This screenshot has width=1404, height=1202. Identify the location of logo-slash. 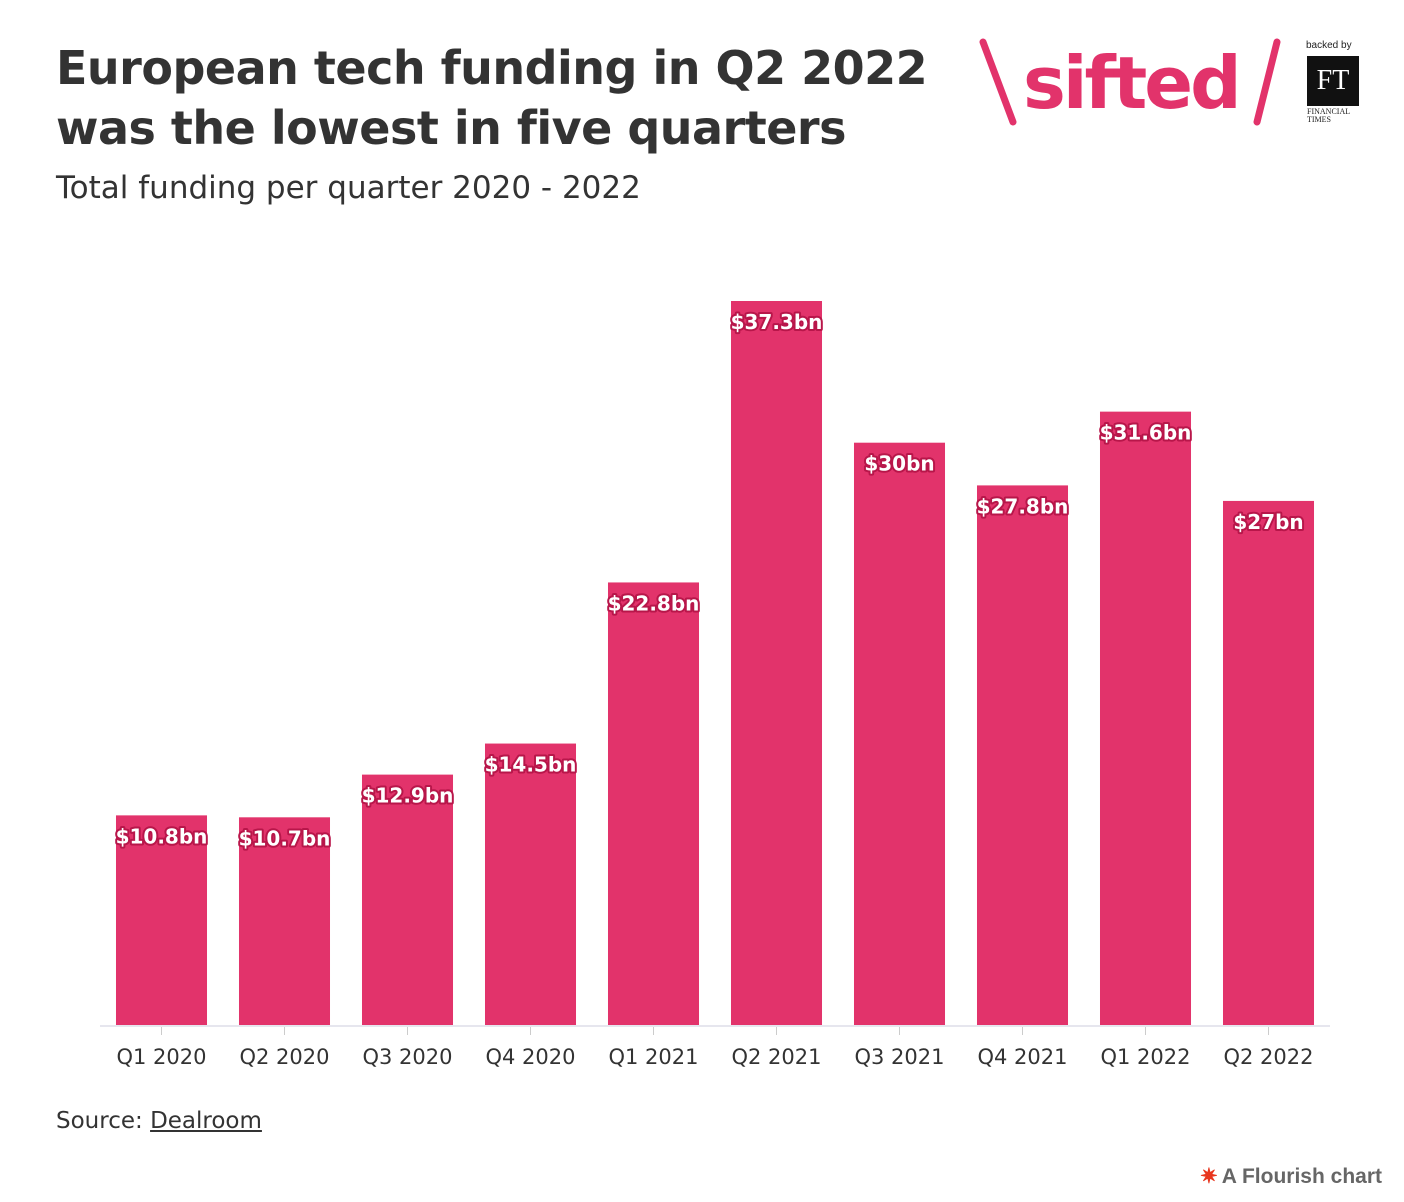
(1267, 82).